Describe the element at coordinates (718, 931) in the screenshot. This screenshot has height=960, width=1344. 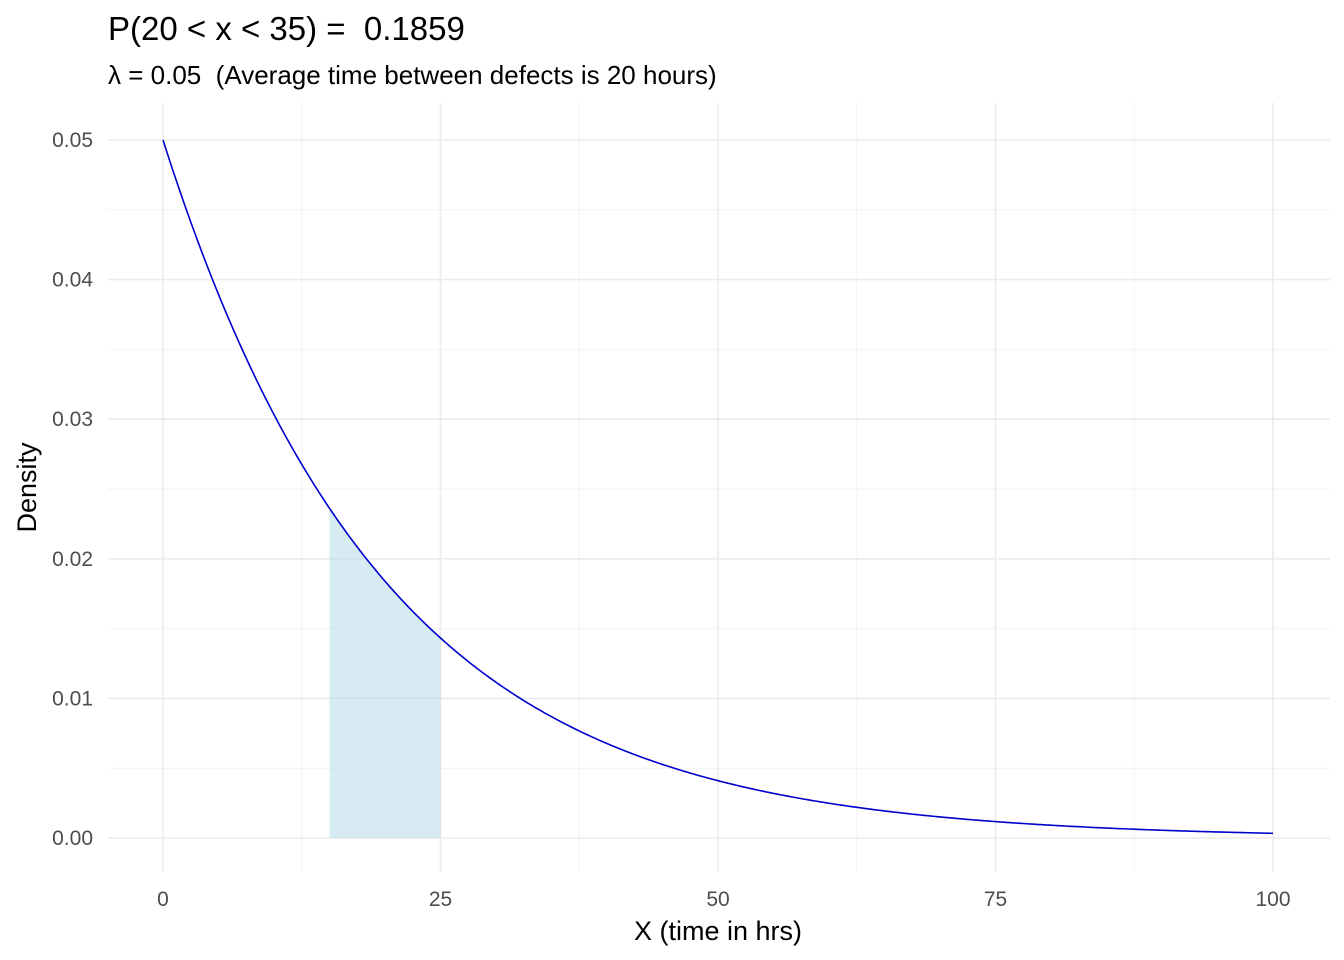
I see `x-axis-title: X (time in hrs)` at that location.